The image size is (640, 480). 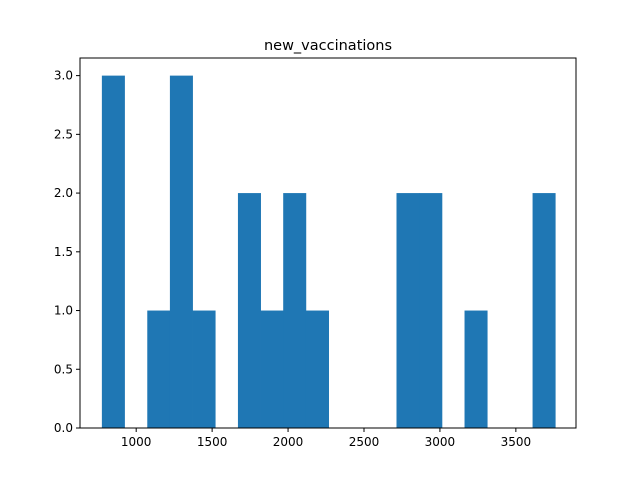 What do you see at coordinates (364, 442) in the screenshot?
I see `x-tick-label: 2500` at bounding box center [364, 442].